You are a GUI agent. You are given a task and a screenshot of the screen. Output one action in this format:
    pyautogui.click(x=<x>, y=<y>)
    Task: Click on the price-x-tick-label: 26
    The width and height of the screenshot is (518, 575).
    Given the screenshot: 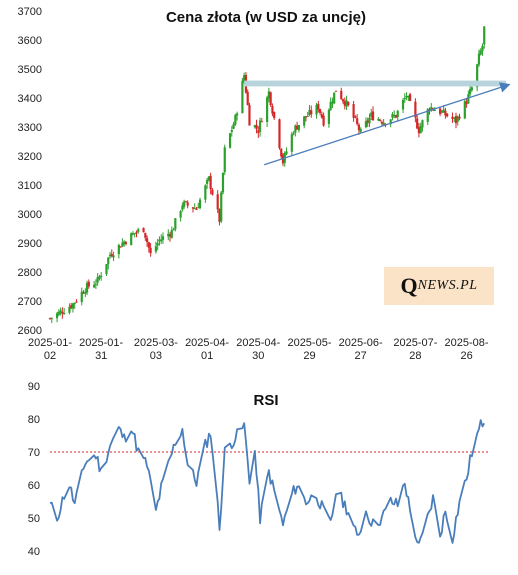 What is the action you would take?
    pyautogui.click(x=466, y=356)
    